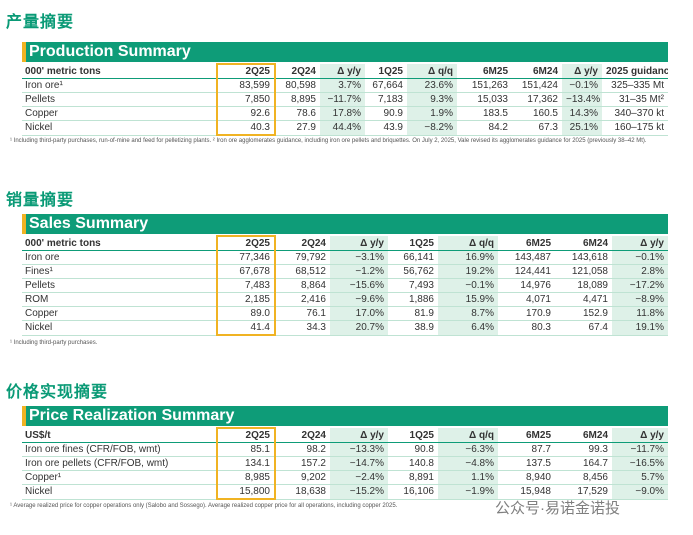  Describe the element at coordinates (246, 243) in the screenshot. I see `cell: 2Q25` at that location.